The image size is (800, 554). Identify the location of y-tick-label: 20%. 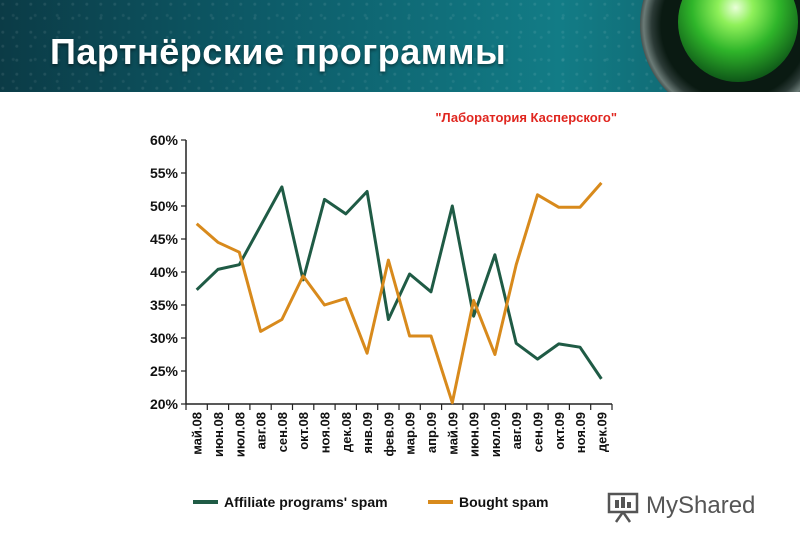
(164, 404).